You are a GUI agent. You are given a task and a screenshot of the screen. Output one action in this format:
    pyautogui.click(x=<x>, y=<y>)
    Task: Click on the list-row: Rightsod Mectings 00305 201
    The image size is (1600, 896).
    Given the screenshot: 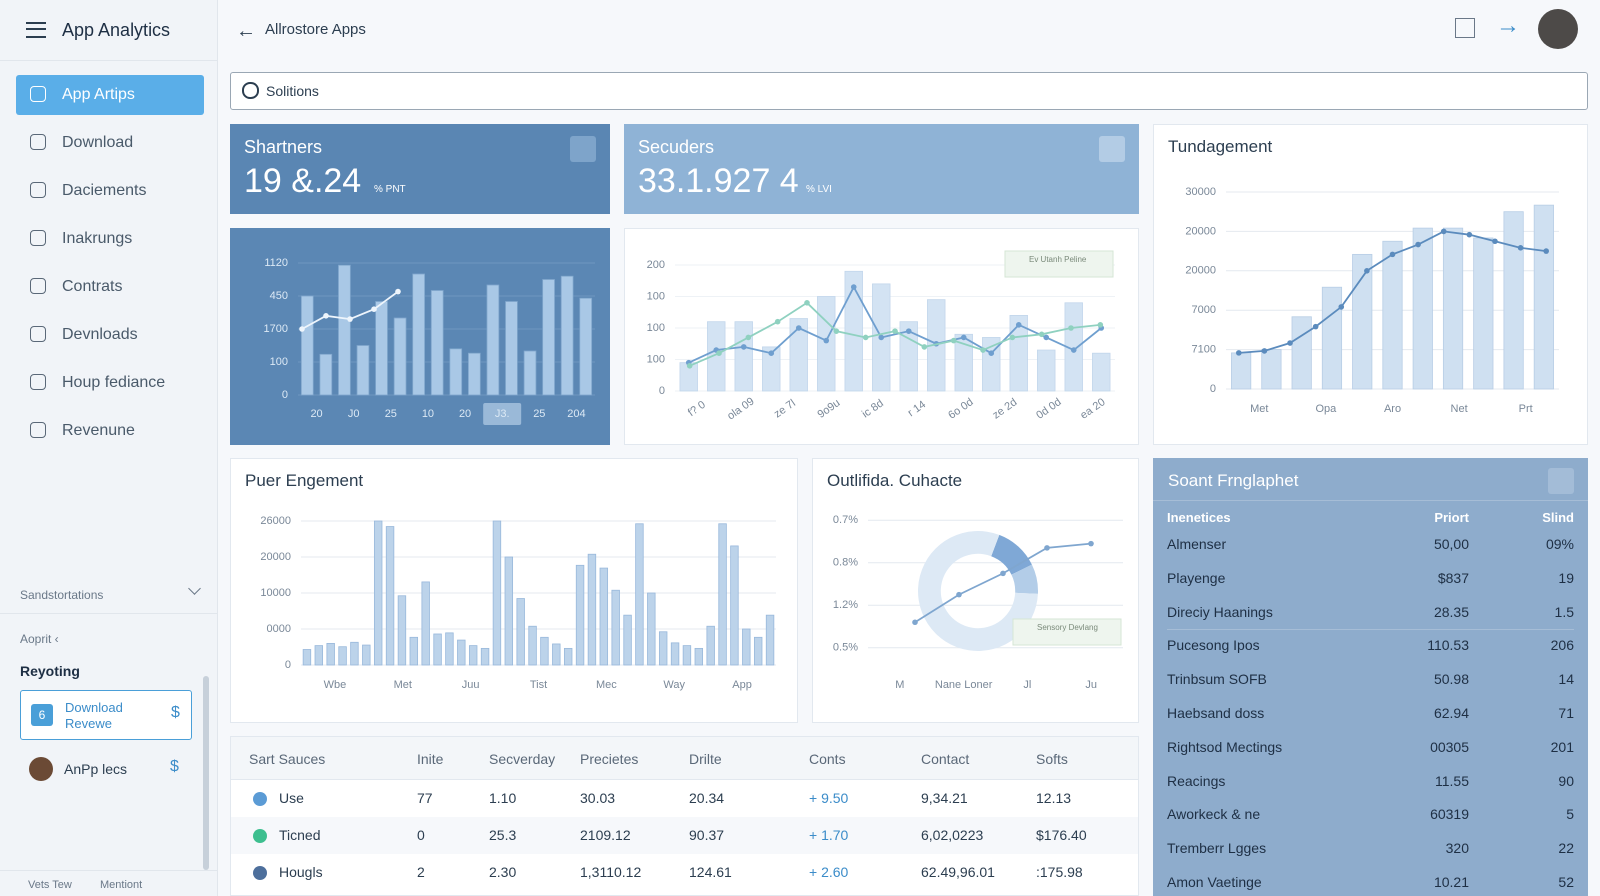 What is the action you would take?
    pyautogui.click(x=1370, y=747)
    